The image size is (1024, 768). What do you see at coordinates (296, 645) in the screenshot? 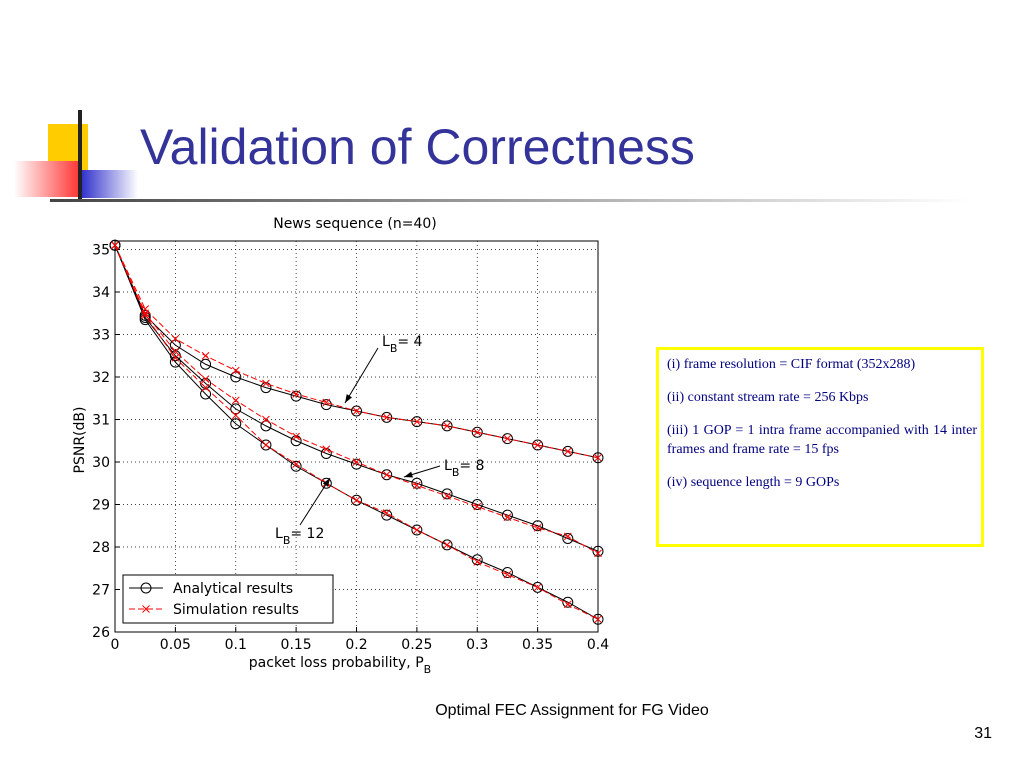
I see `x-tick-label: 0.15` at bounding box center [296, 645].